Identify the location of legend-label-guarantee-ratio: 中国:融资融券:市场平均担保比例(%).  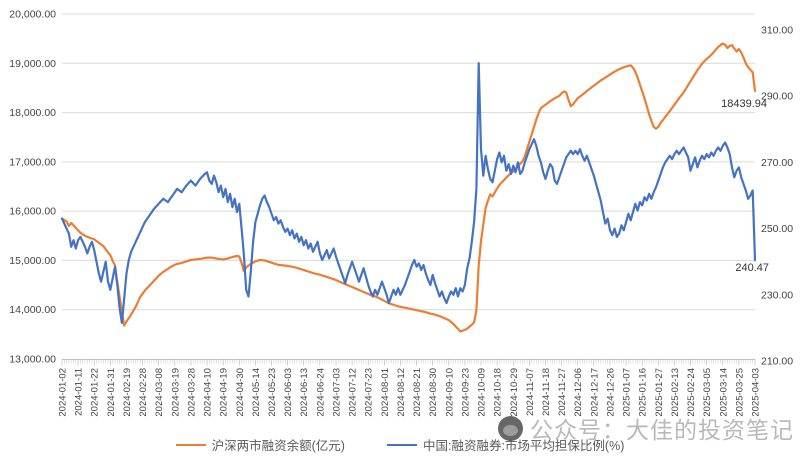
(523, 446).